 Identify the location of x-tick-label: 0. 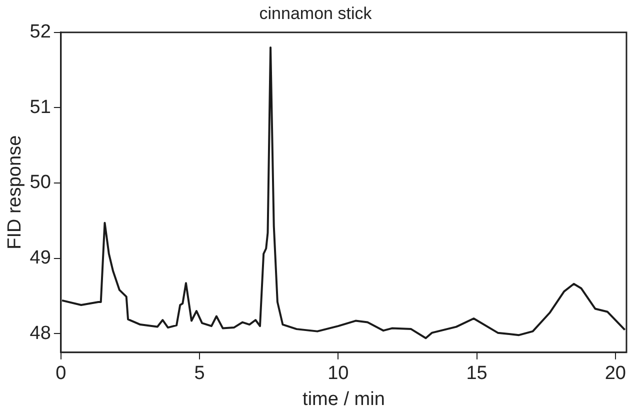
(61, 373).